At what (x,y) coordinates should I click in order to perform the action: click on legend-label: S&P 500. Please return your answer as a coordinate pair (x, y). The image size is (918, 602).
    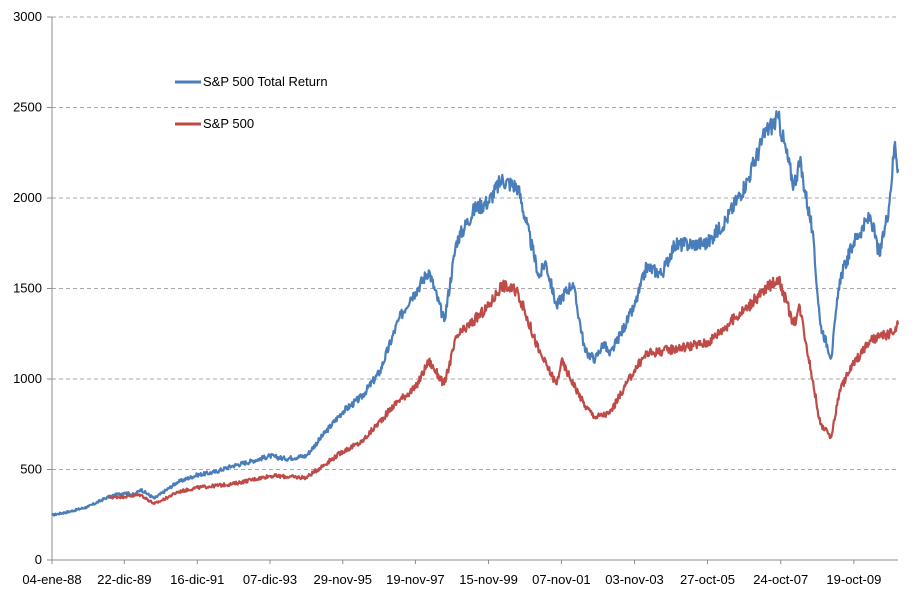
    Looking at the image, I should click on (228, 123).